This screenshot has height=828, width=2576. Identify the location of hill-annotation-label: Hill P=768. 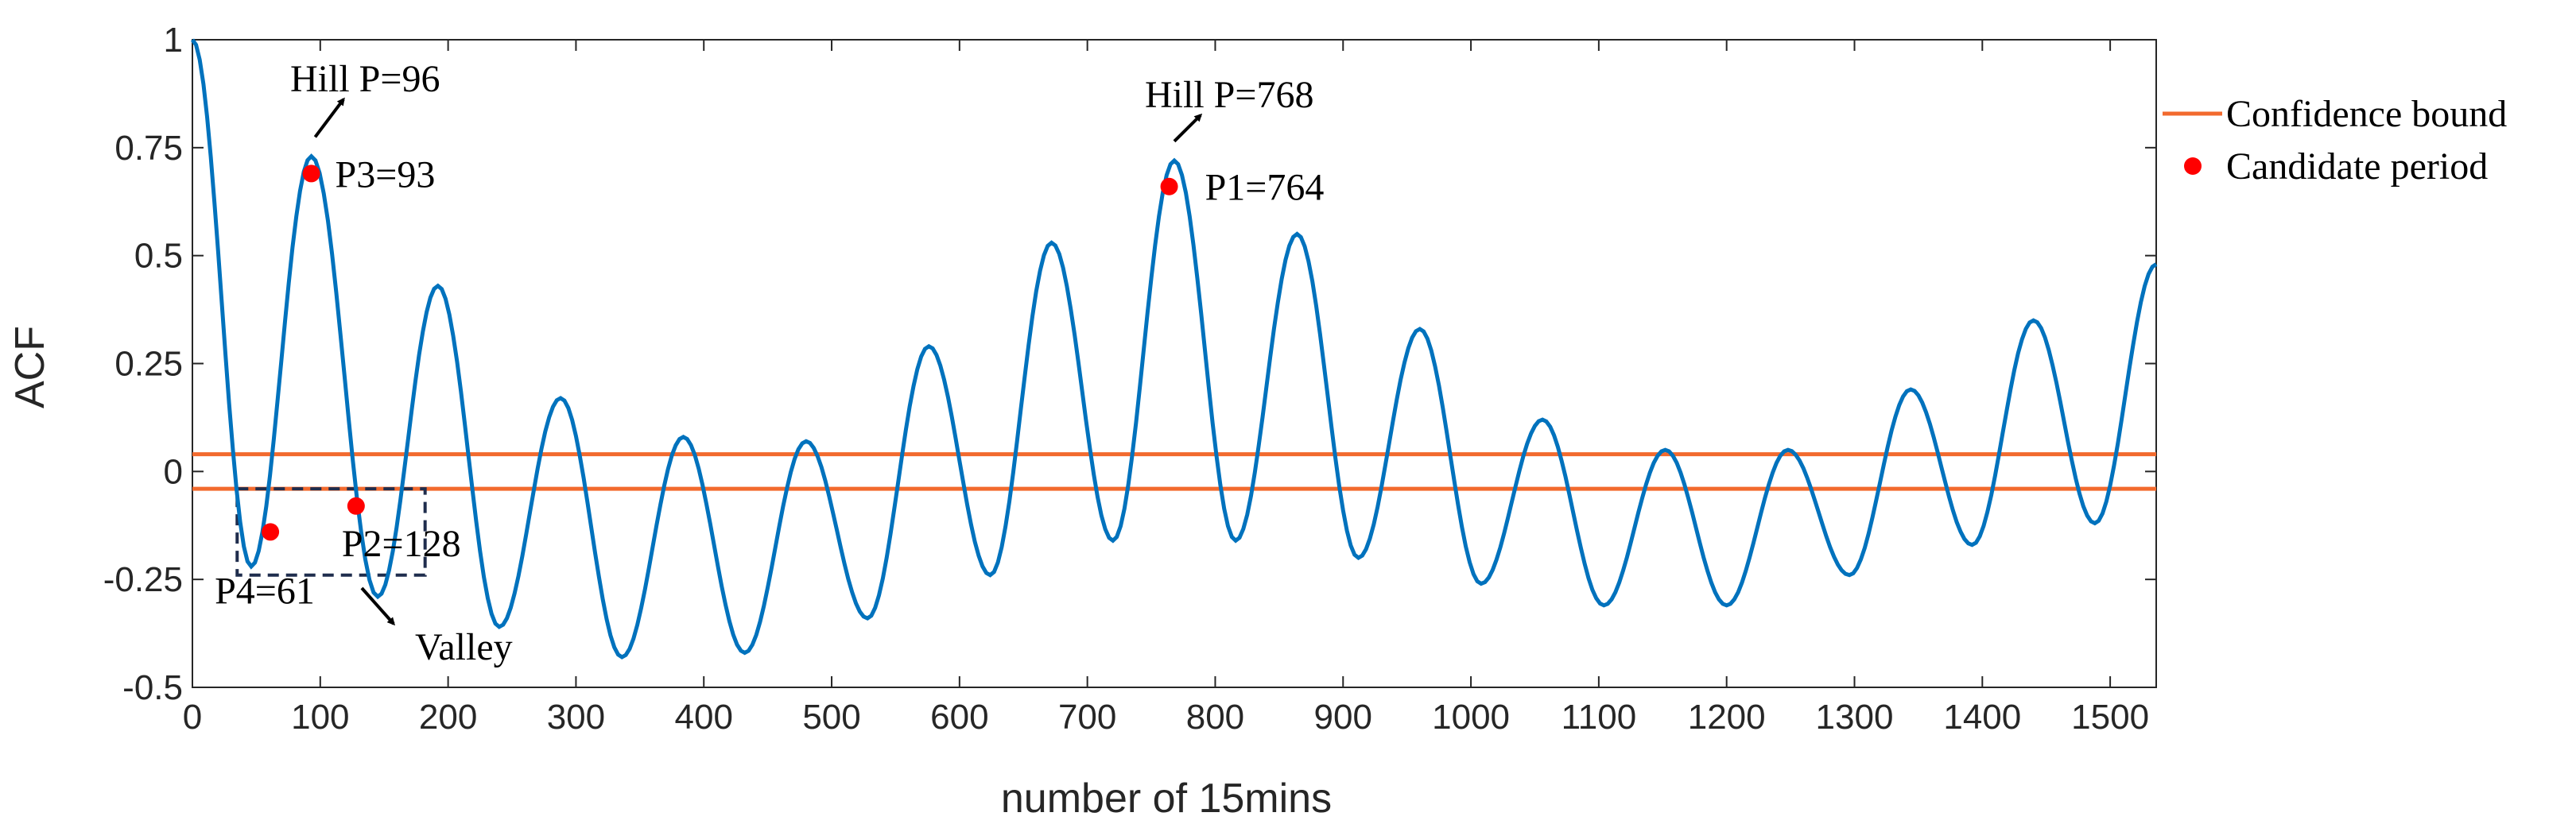
(1229, 95).